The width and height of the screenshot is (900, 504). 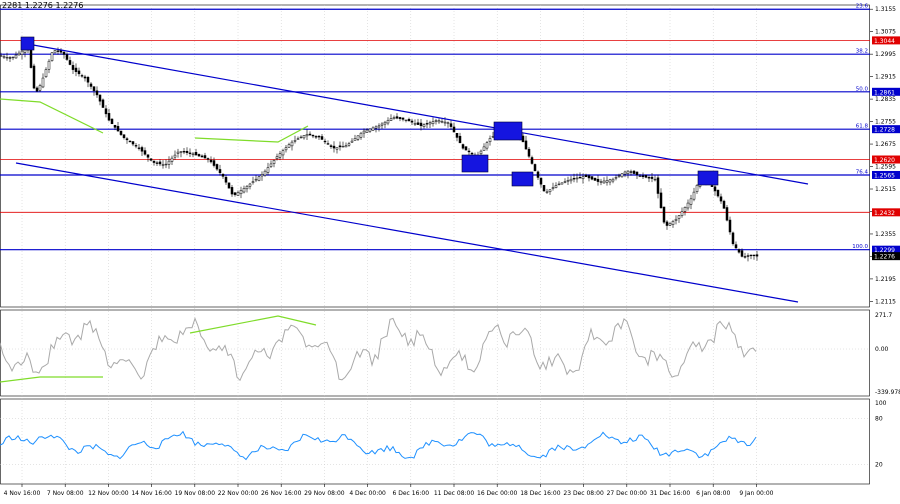 I want to click on price-tick-label: 1.2515, so click(x=885, y=189).